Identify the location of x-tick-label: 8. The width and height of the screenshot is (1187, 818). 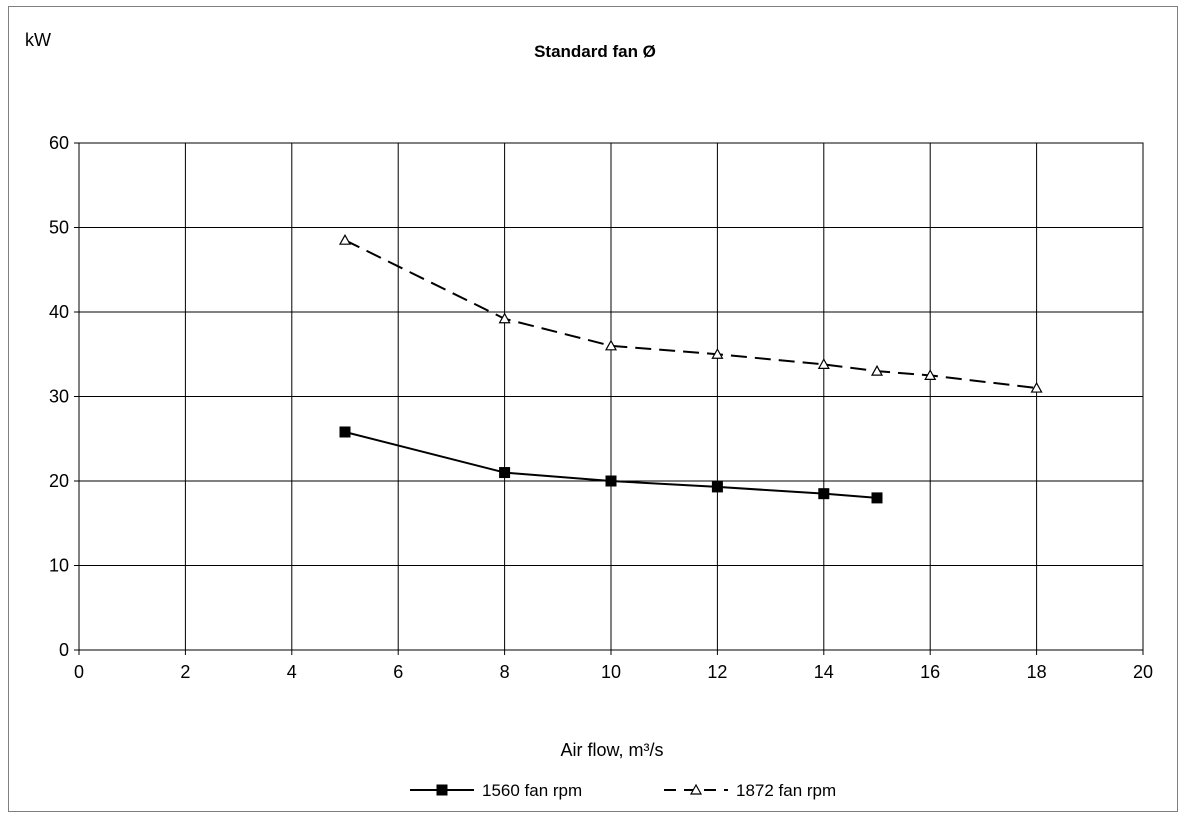
(505, 672).